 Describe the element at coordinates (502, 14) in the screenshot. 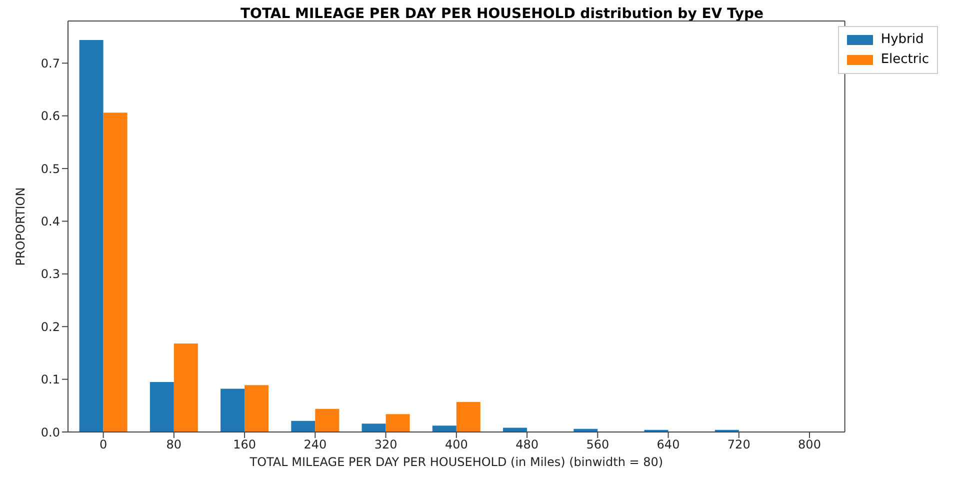

I see `chart-title: TOTAL MILEAGE PER DAY PER HOUSEHOLD distribution by EV Type` at that location.